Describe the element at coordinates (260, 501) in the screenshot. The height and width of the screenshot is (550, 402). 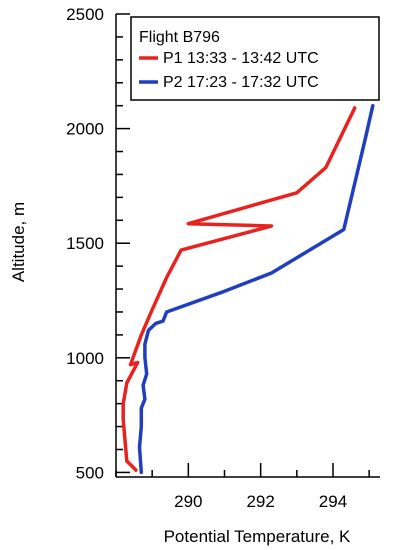
I see `x-tick-label: 292` at that location.